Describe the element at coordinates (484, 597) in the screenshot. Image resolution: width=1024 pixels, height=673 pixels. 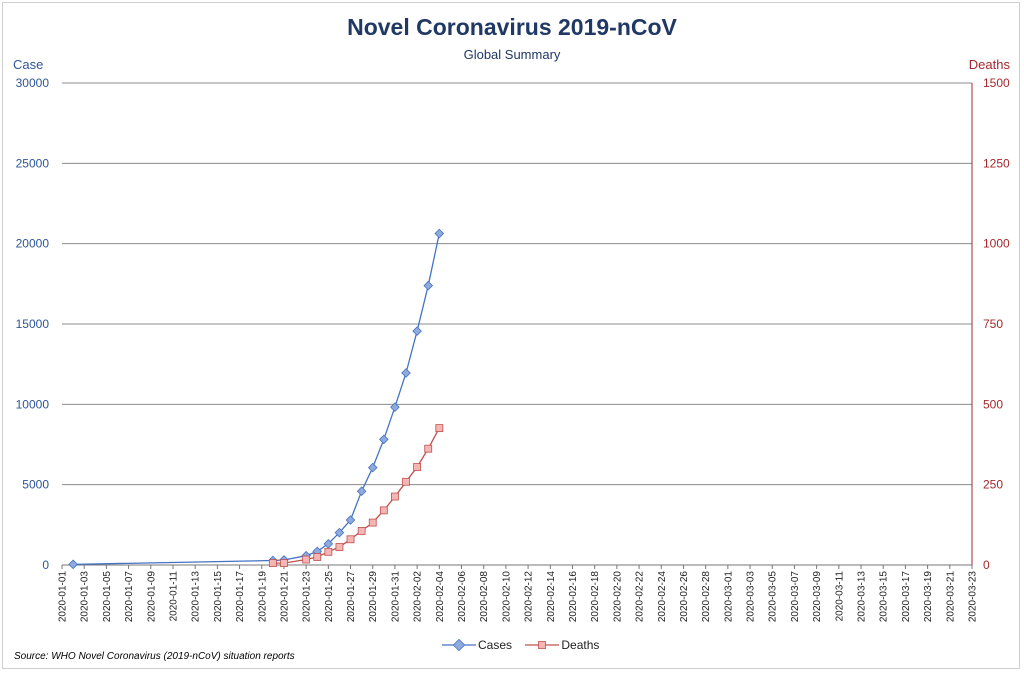
I see `x-tick-label: 2020-02-08` at that location.